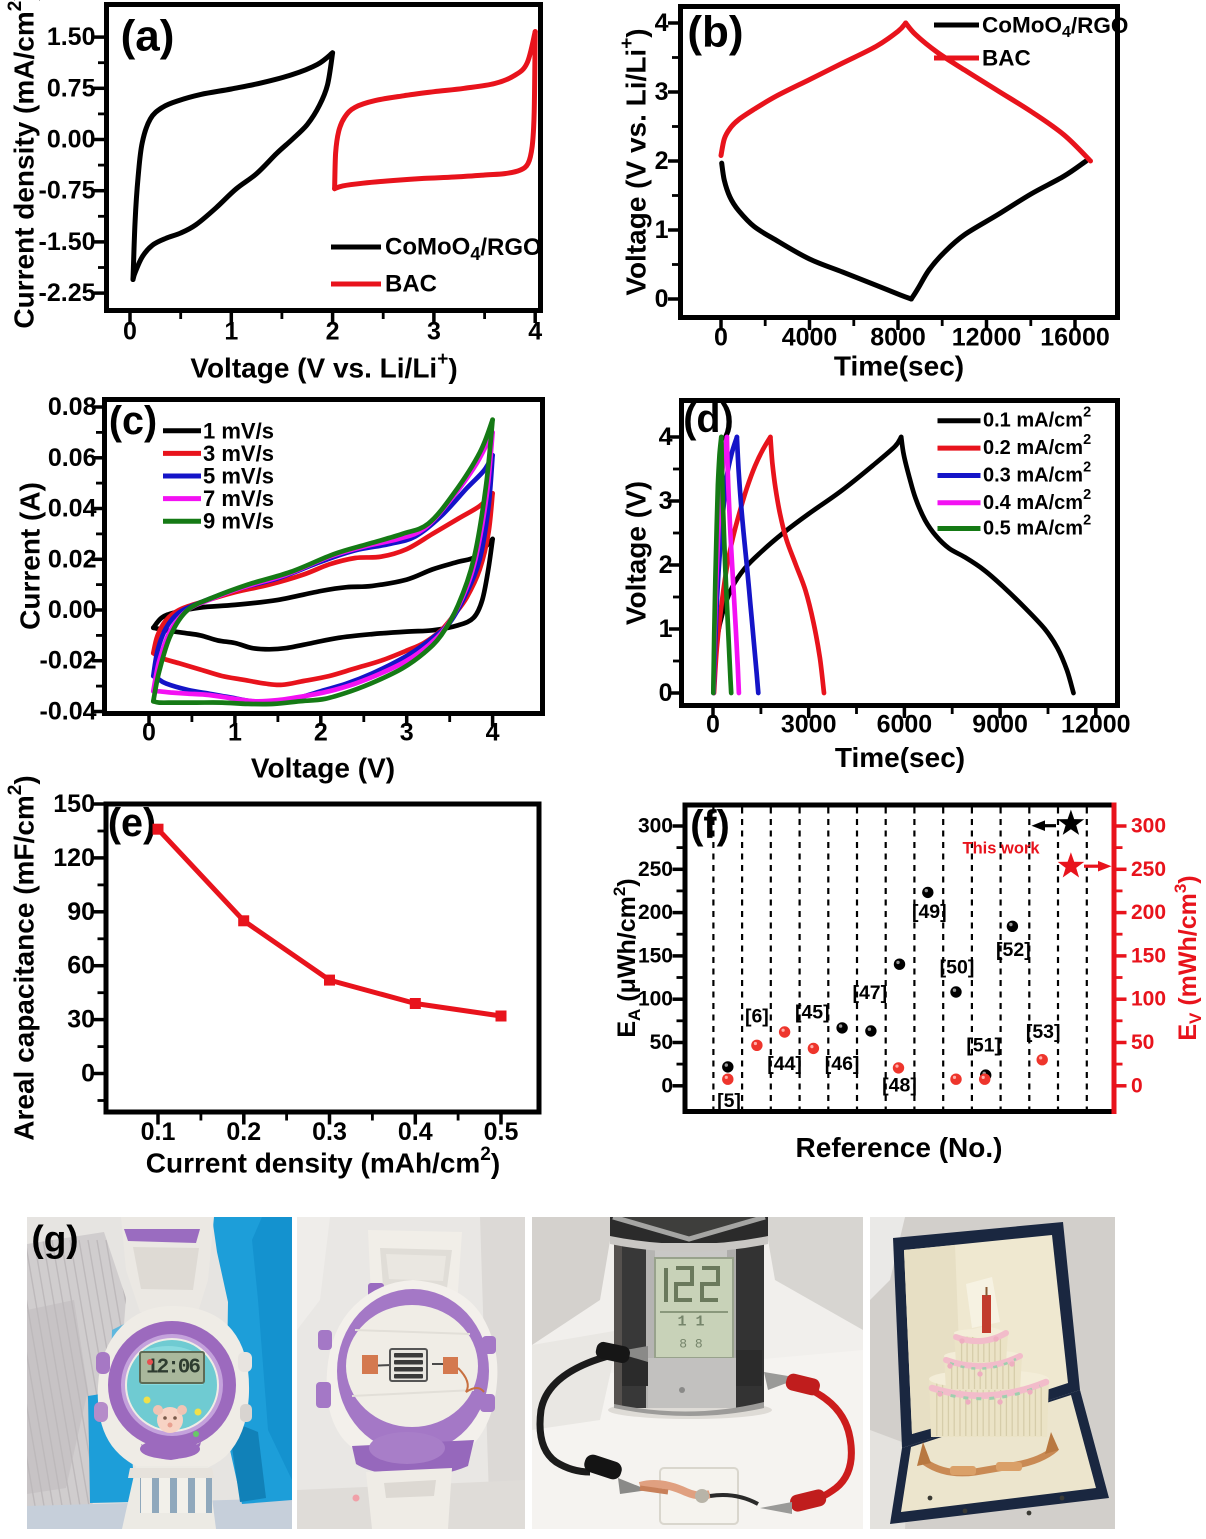 This screenshot has width=1206, height=1539. What do you see at coordinates (812, 1013) in the screenshot?
I see `svg-text: [45]` at bounding box center [812, 1013].